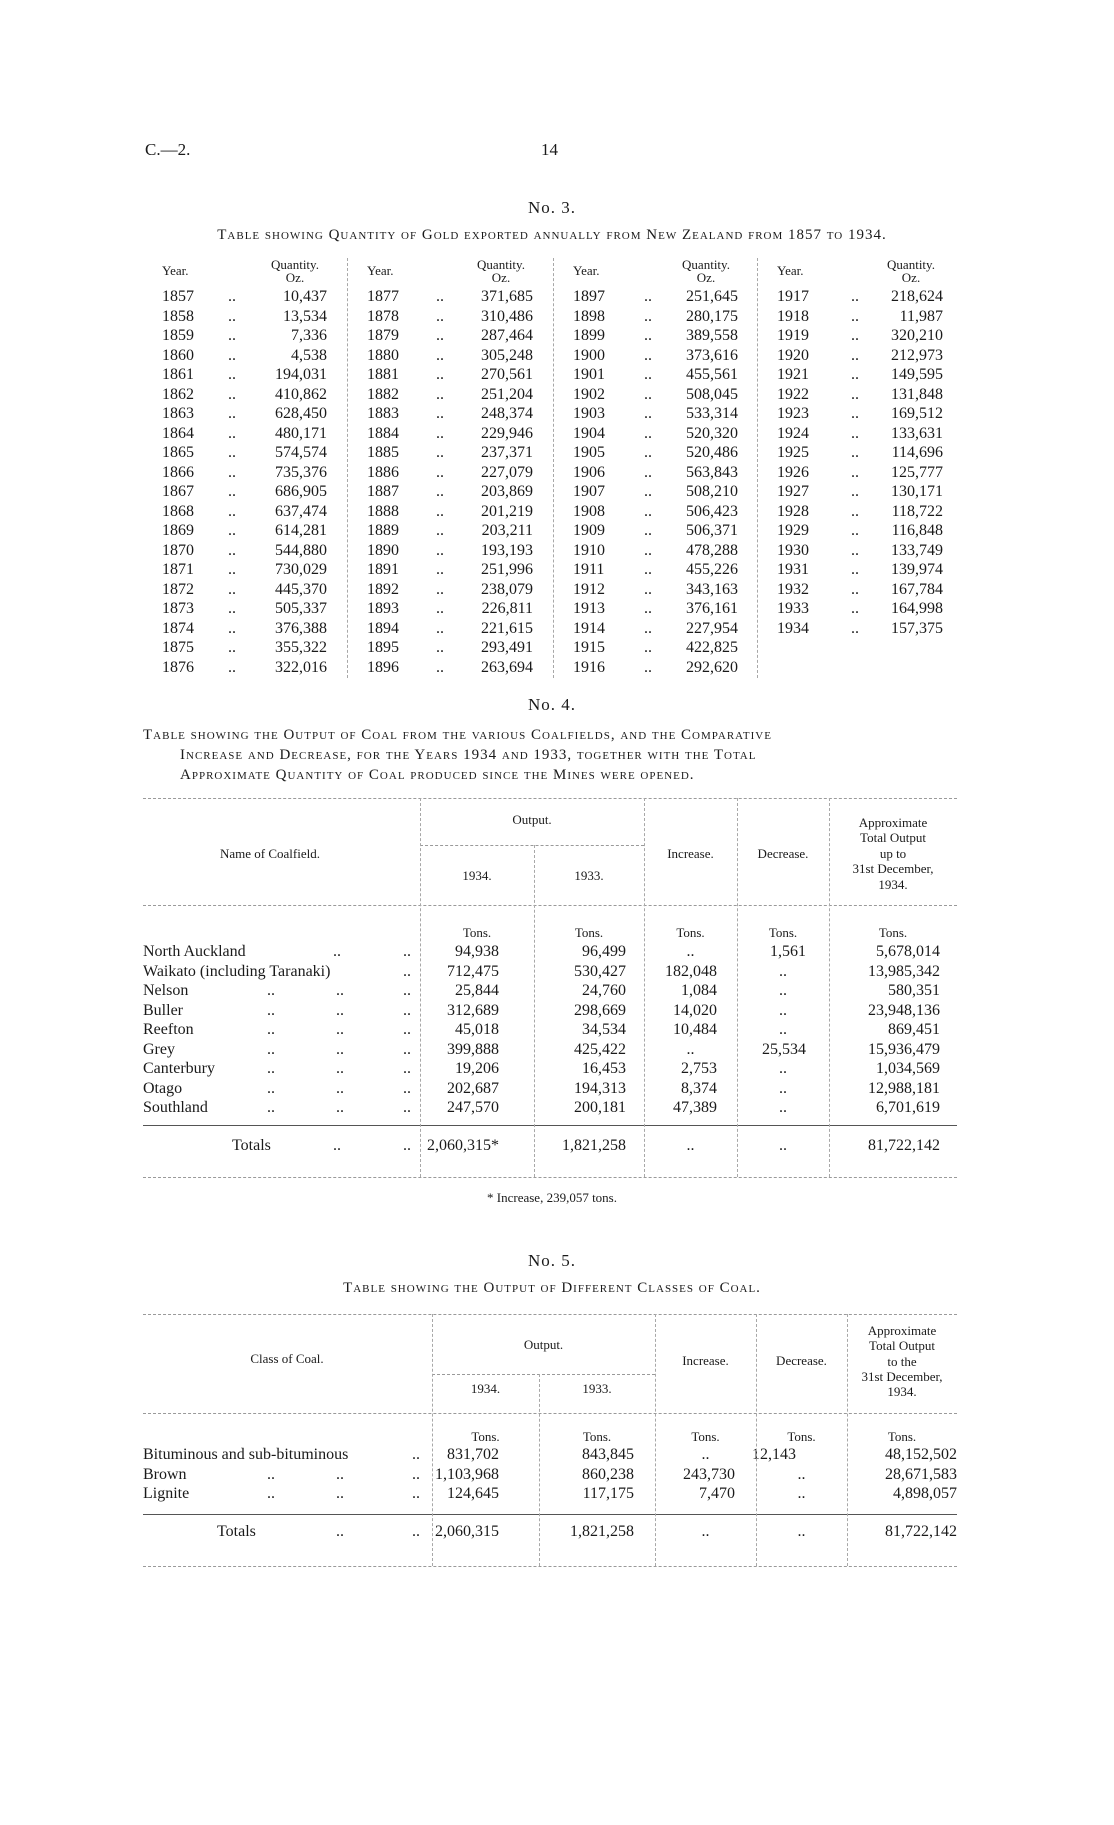 This screenshot has height=1825, width=1114. Describe the element at coordinates (178, 511) in the screenshot. I see `year-cell: 1868` at that location.